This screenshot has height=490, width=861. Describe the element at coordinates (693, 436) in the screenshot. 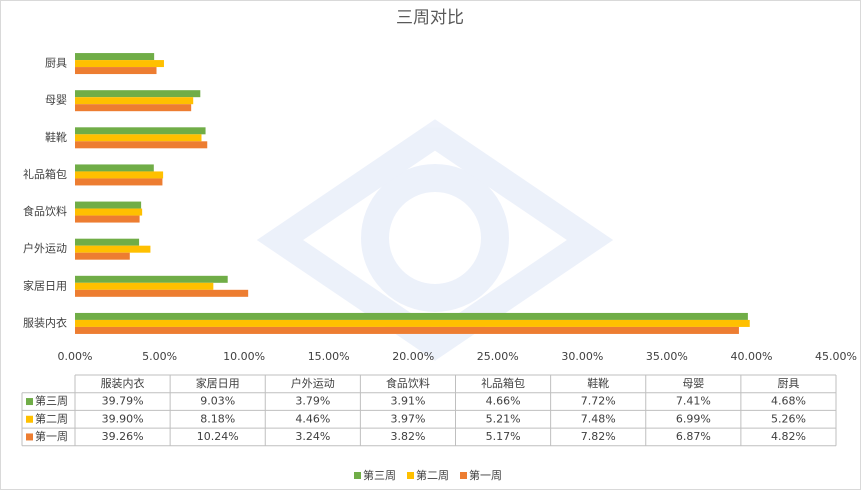

I see `table-cell: 6.87%` at that location.